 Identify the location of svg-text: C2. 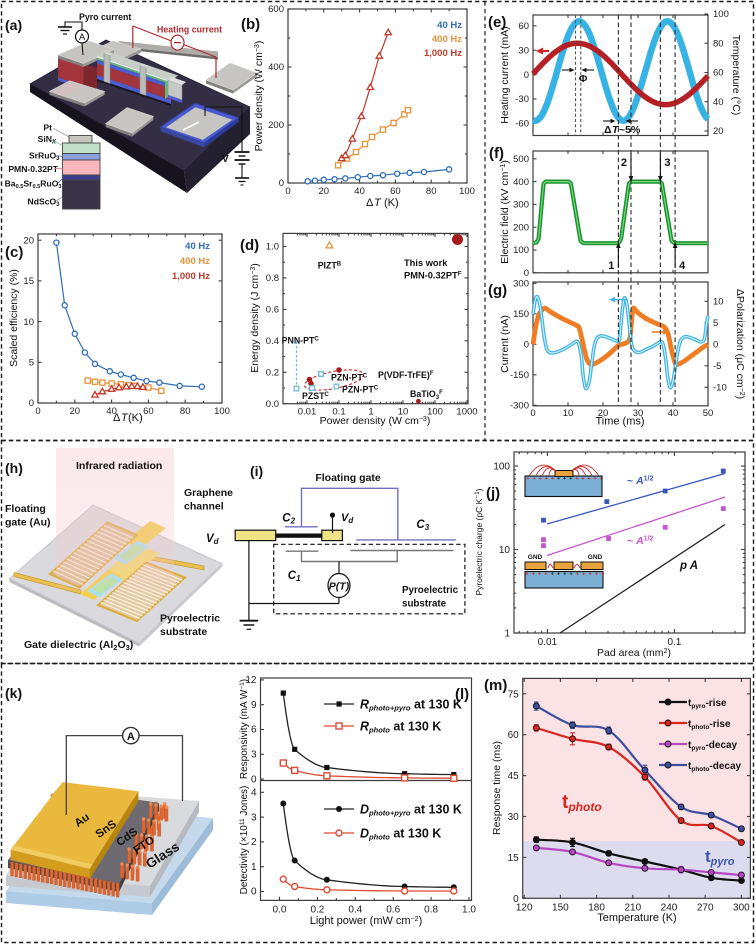
(288, 519).